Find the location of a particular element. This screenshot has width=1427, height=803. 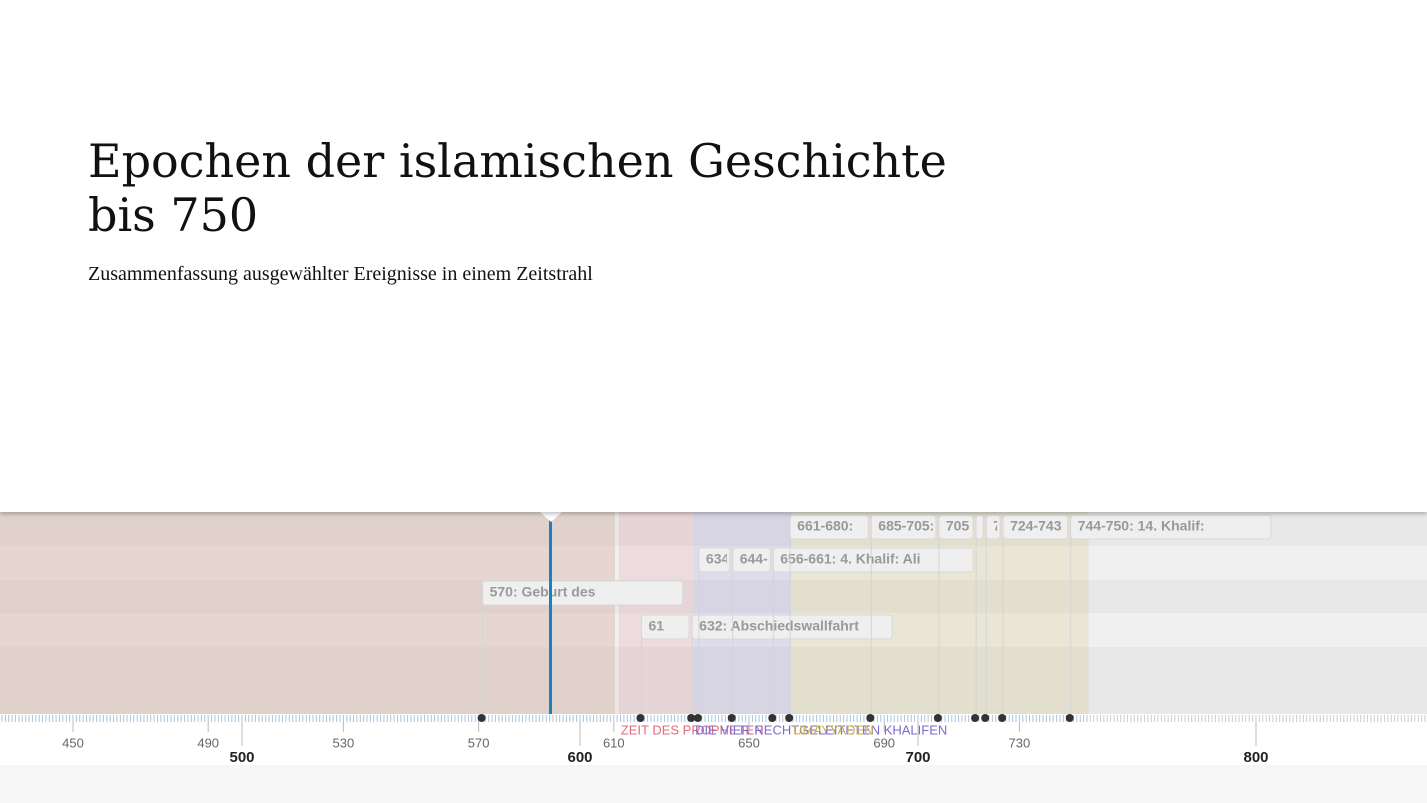

event-label: 634 is located at coordinates (718, 559).